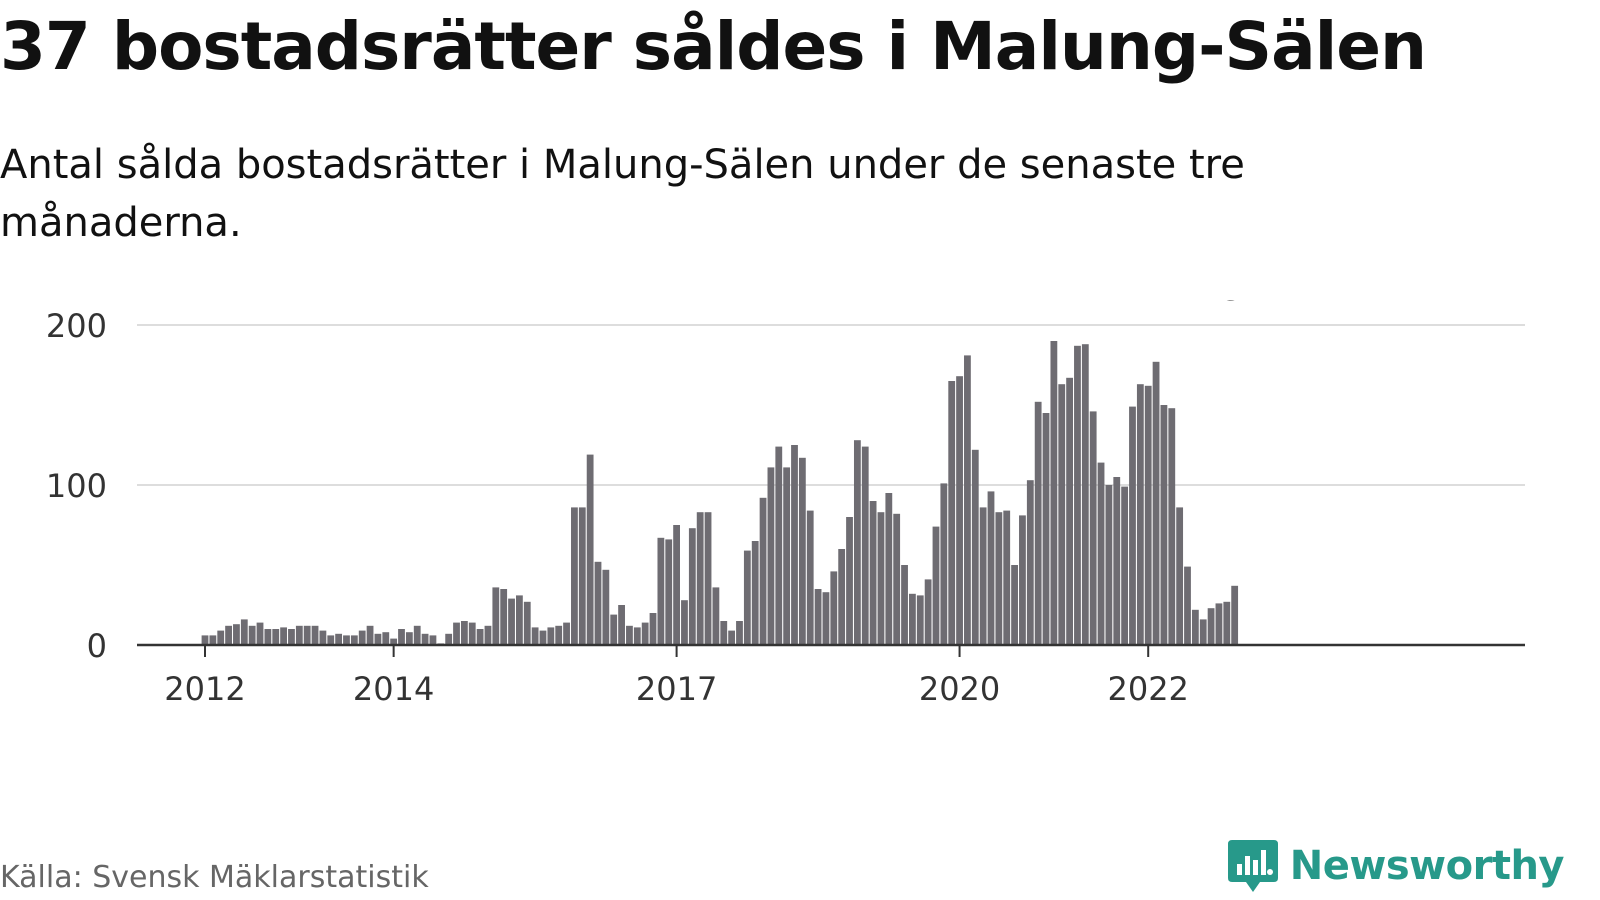  What do you see at coordinates (713, 46) in the screenshot?
I see `chart-title: 37 bostadsrätter såldes i Malung-Sälen` at bounding box center [713, 46].